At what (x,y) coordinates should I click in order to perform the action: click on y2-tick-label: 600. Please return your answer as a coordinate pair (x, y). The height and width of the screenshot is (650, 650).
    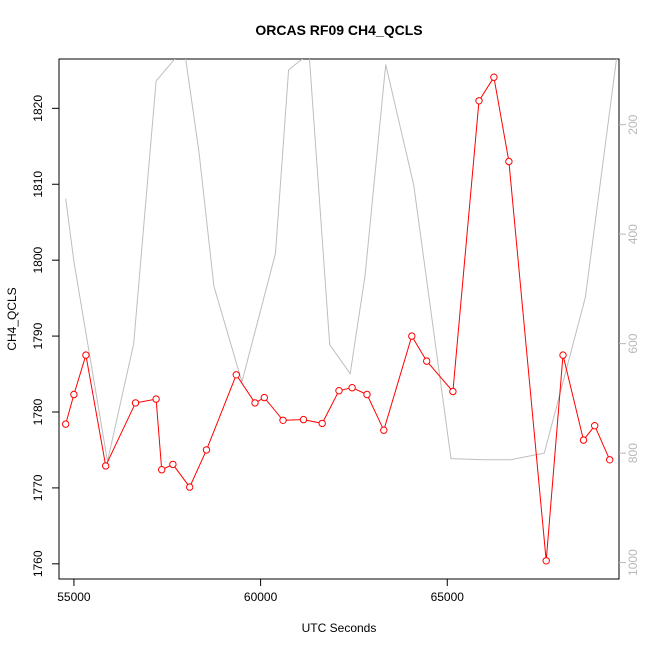
    Looking at the image, I should click on (633, 343).